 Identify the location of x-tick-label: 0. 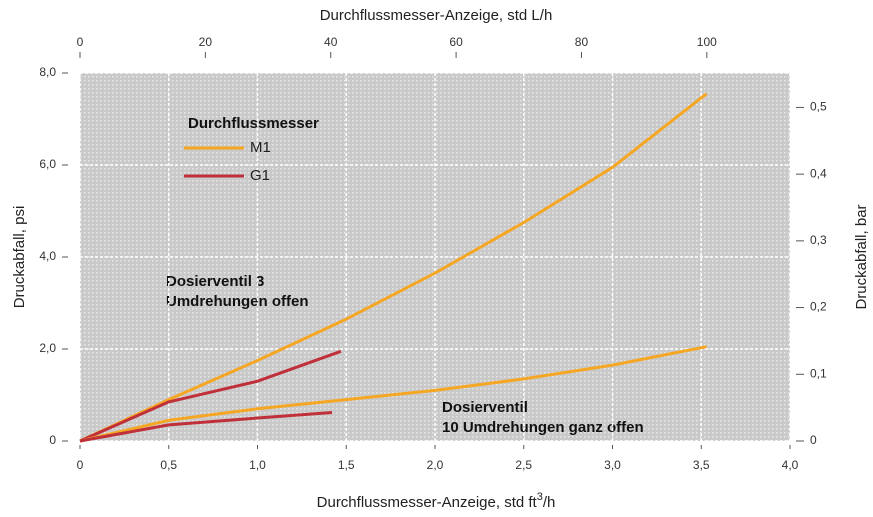
(80, 465).